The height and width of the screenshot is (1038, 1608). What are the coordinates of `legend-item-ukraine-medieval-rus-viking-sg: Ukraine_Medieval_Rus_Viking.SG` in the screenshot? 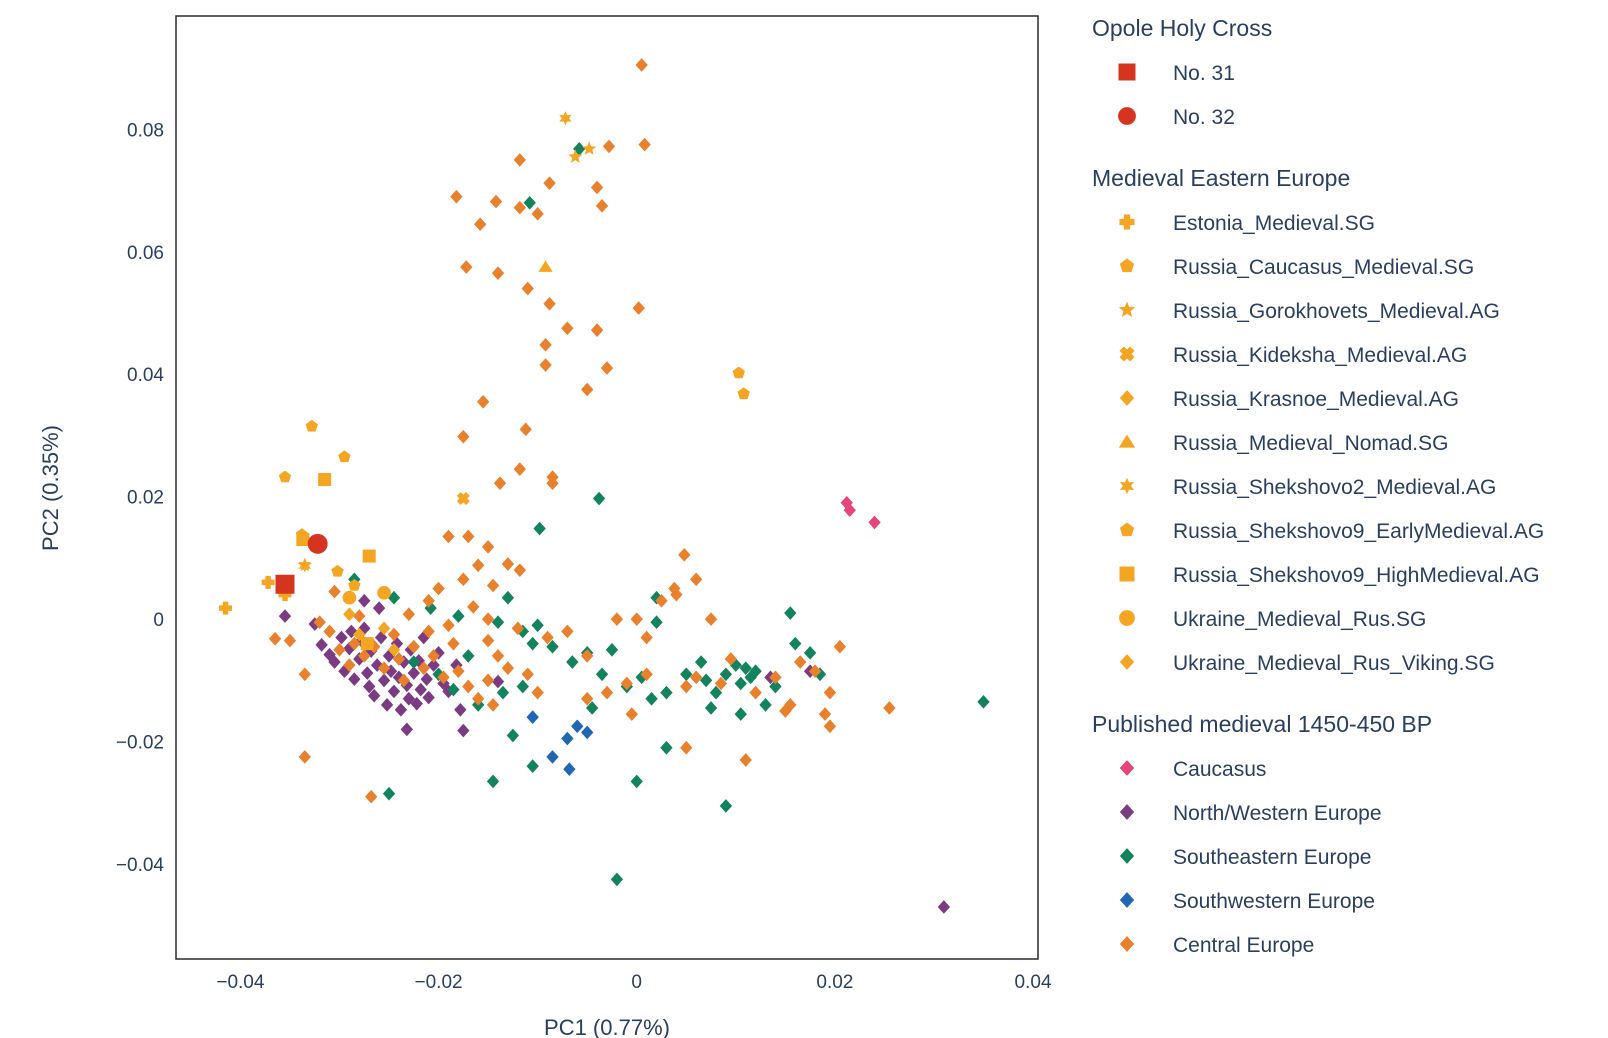 It's located at (1307, 663).